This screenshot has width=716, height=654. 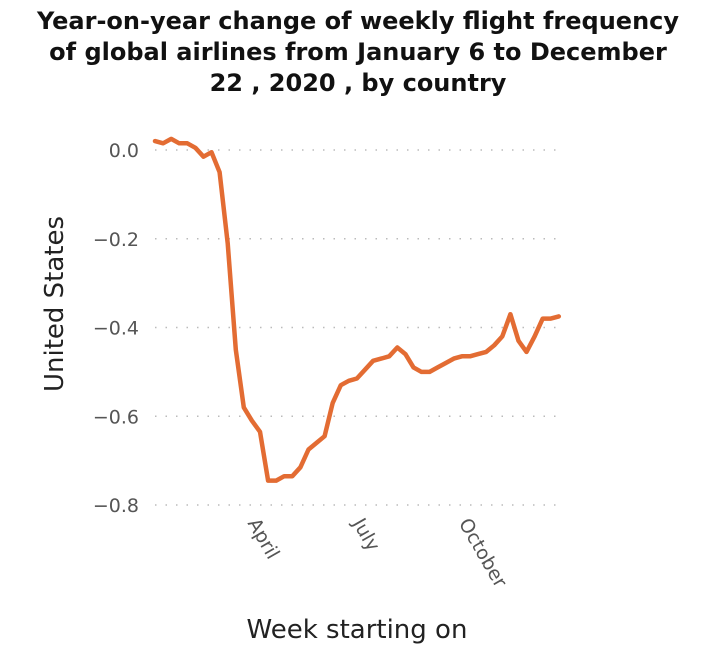 I want to click on y-axis-ticks: 0.0 −0.2 −0.4 −0.6 −0.8, so click(x=116, y=328).